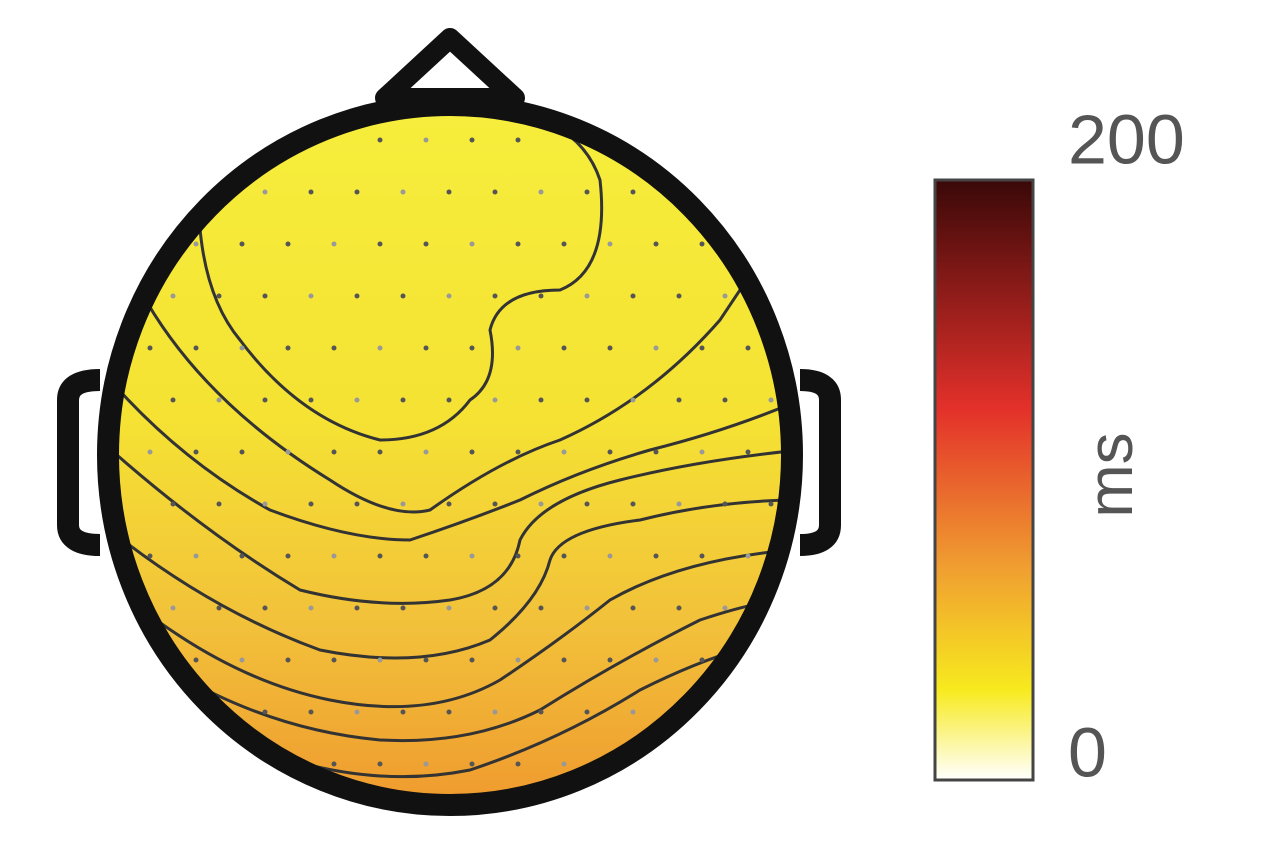  Describe the element at coordinates (1126, 139) in the screenshot. I see `colorbar-tick-label: 200` at that location.